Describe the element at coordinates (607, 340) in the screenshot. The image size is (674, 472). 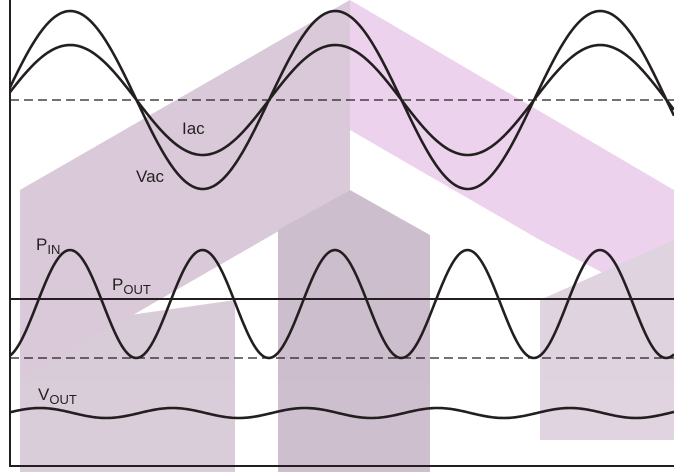
I see `watermark-right` at that location.